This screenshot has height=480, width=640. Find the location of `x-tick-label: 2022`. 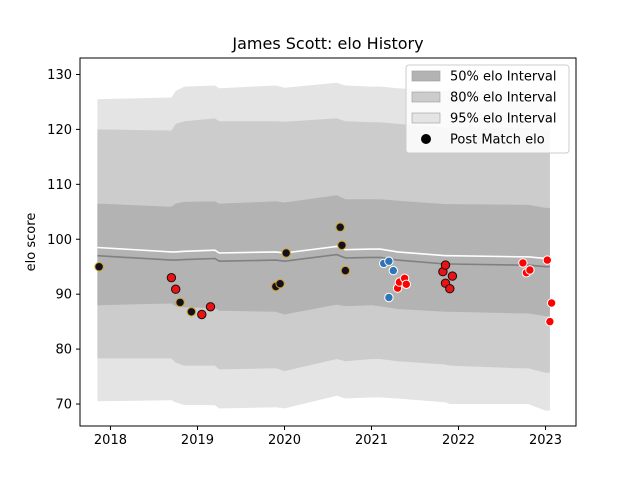

x-tick-label: 2022 is located at coordinates (458, 440).